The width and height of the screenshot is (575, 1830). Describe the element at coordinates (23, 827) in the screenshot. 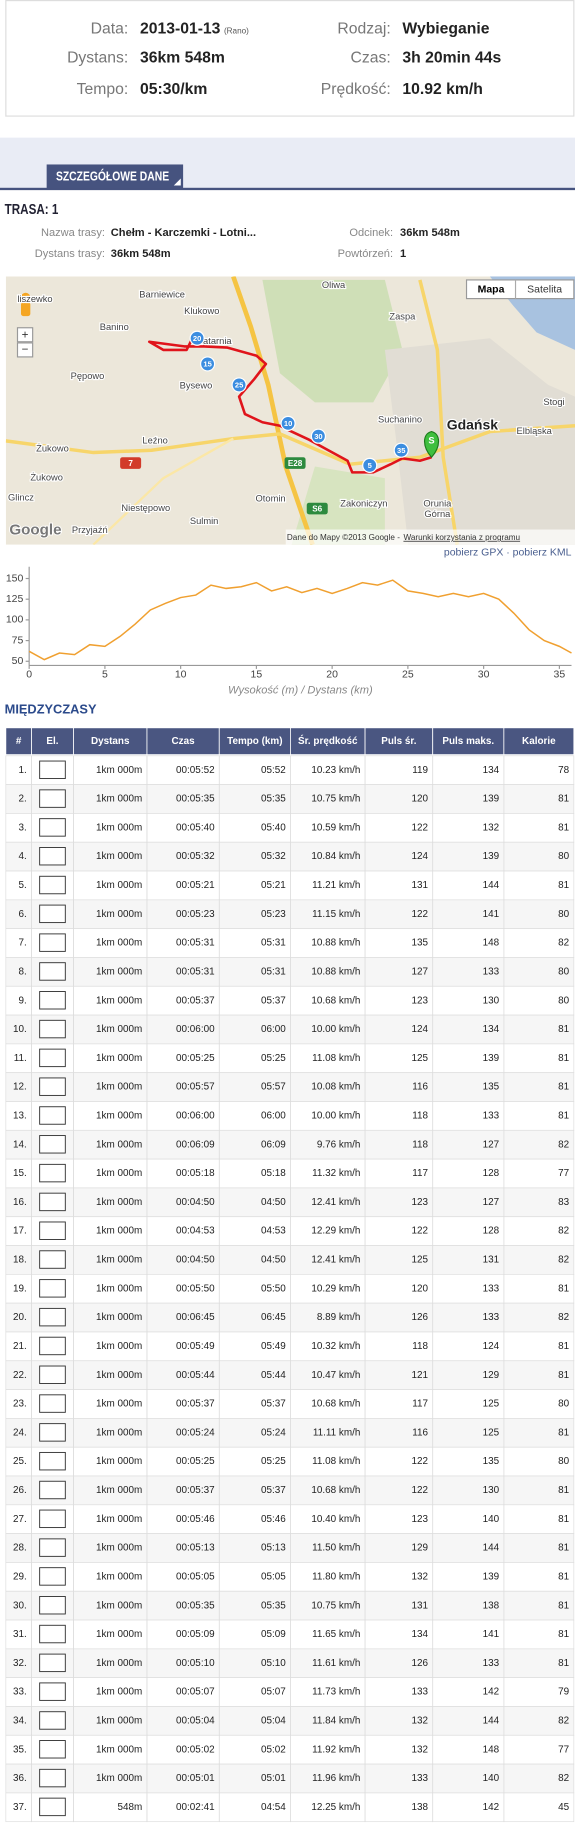

I see `cell-text: 3.` at that location.